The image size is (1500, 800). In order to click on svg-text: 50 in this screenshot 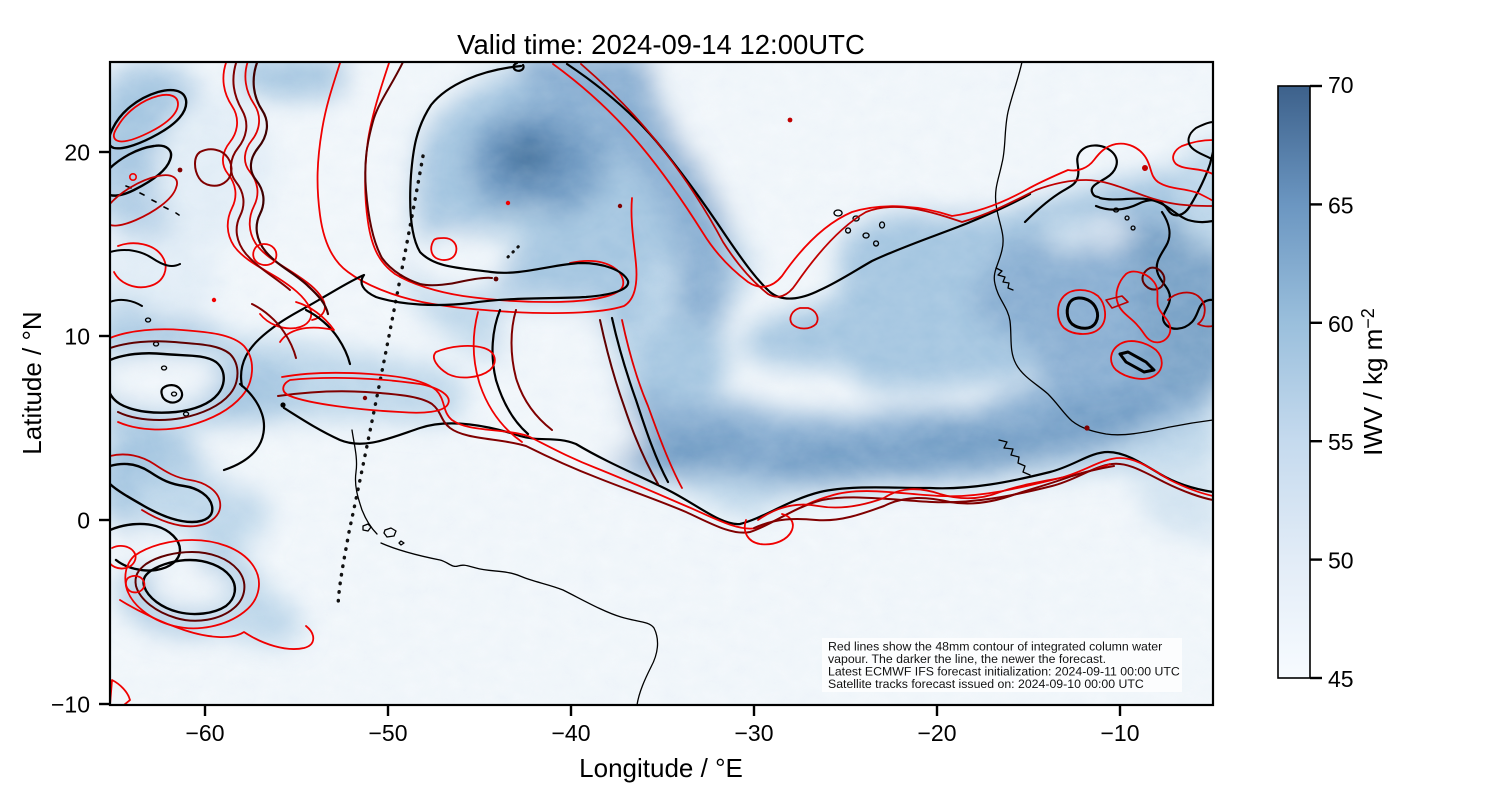, I will do `click(1341, 561)`.